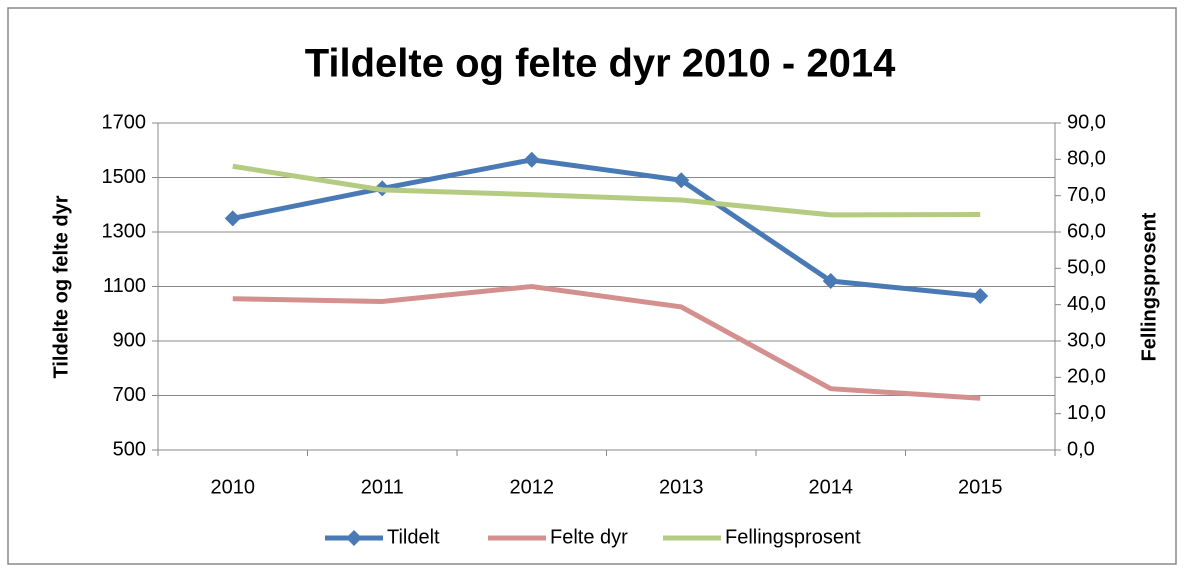  Describe the element at coordinates (532, 487) in the screenshot. I see `x-tick-label: 2012` at that location.